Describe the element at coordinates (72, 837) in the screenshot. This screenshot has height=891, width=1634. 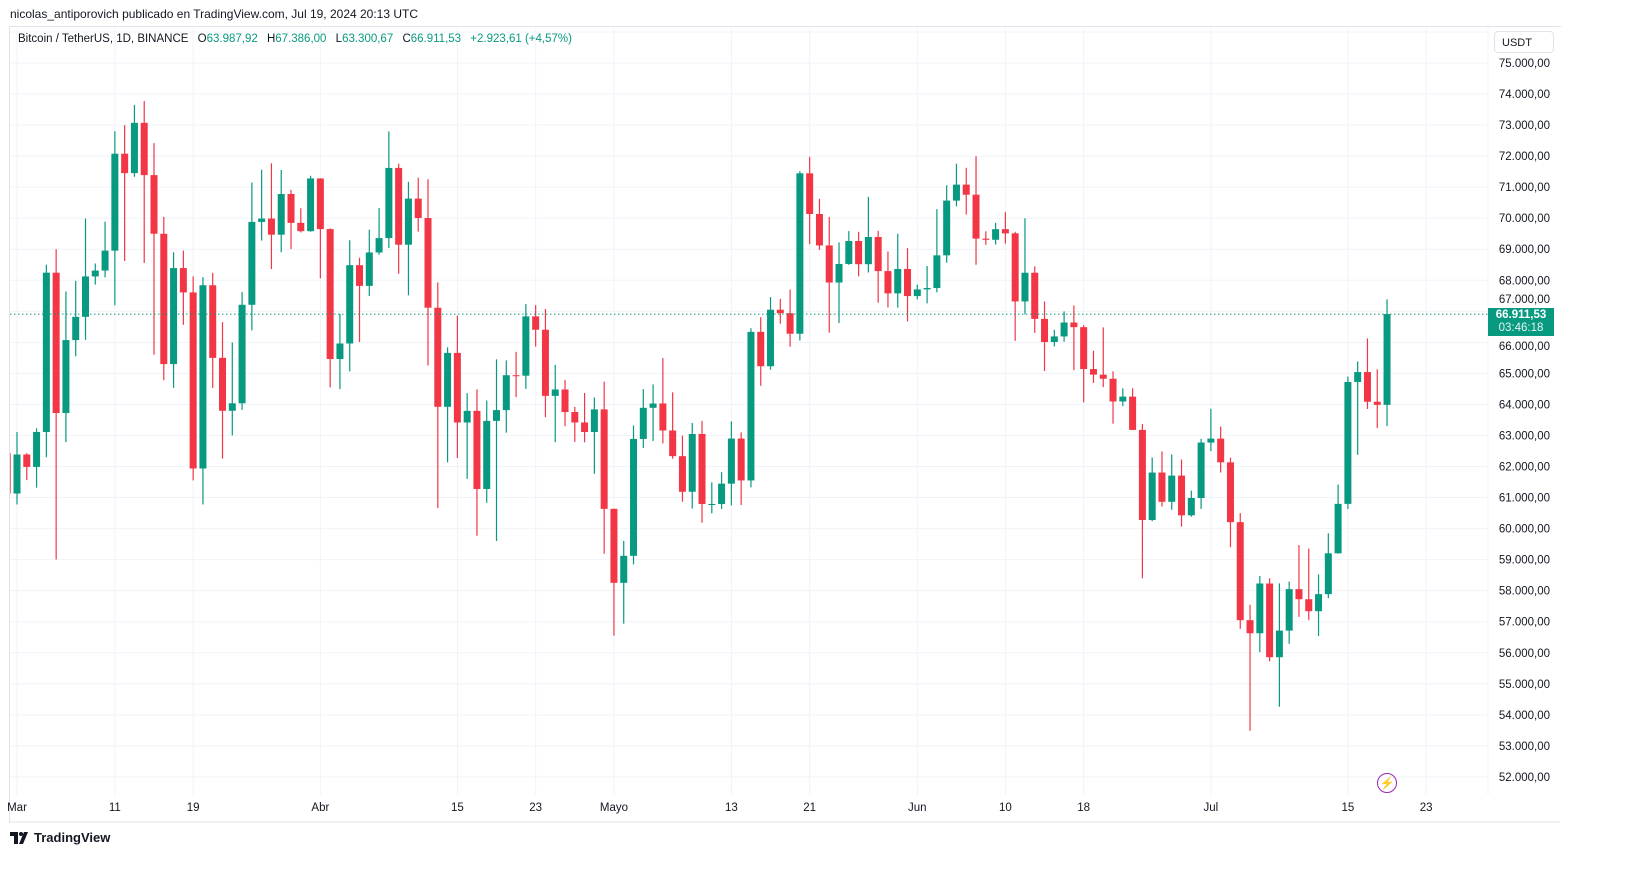
I see `brand-name: TradingView` at that location.